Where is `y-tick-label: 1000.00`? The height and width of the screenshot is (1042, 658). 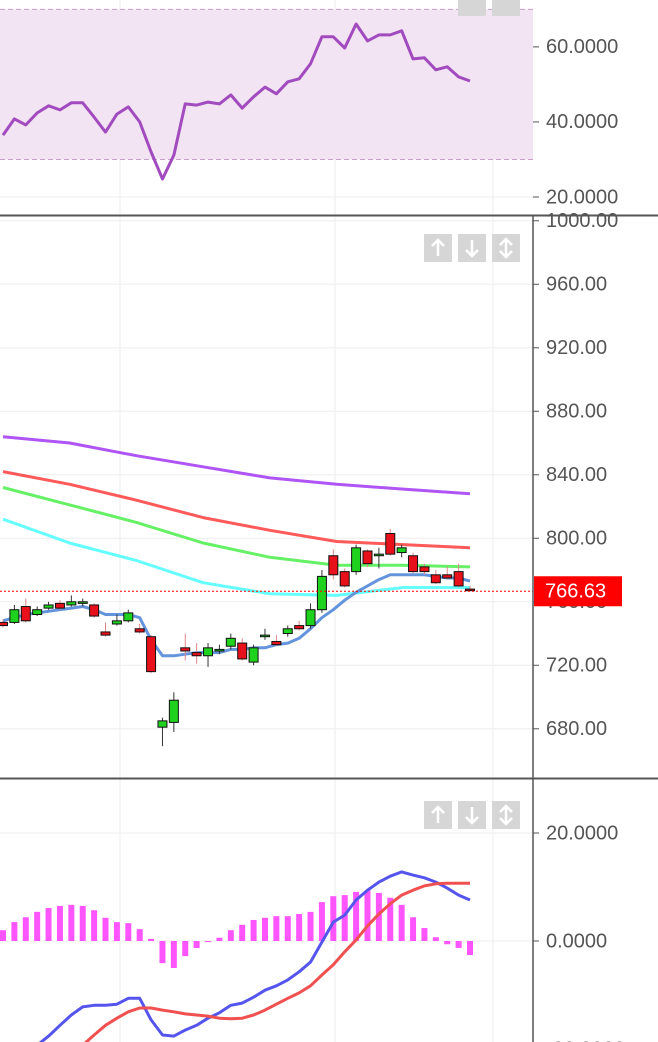
y-tick-label: 1000.00 is located at coordinates (582, 221).